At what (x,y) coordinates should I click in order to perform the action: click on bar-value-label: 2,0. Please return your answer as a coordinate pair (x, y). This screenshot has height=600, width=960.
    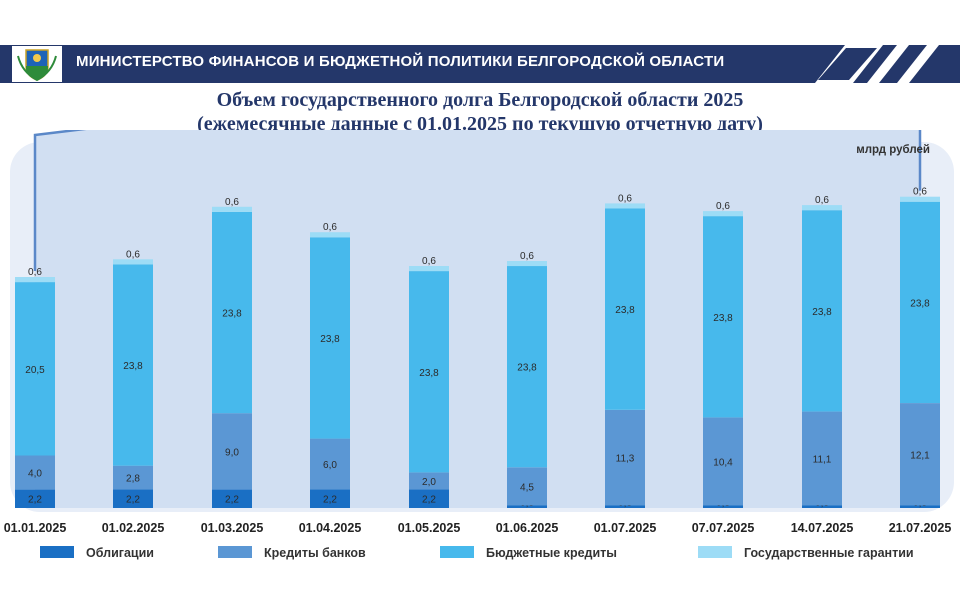
    Looking at the image, I should click on (429, 482).